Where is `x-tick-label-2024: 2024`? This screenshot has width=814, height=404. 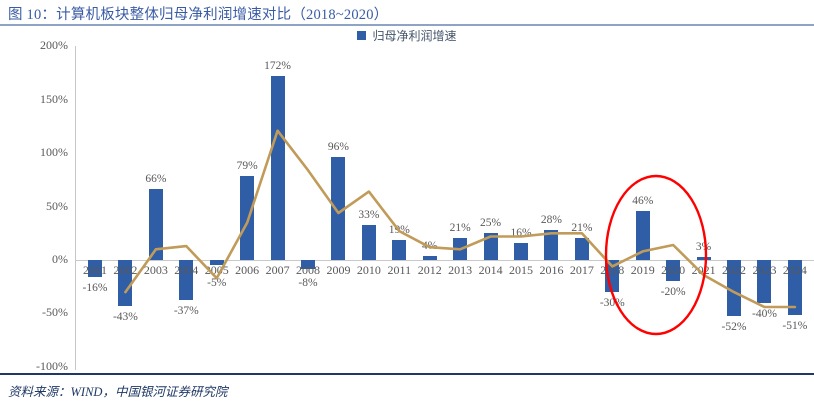
x-tick-label-2024: 2024 is located at coordinates (794, 270).